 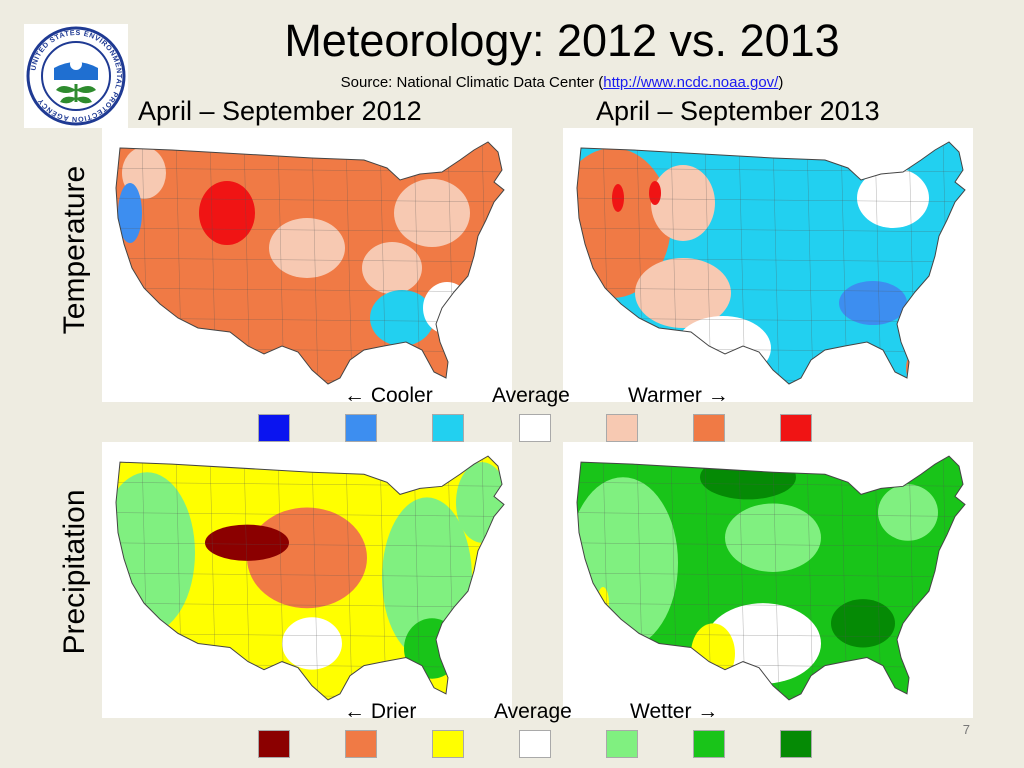 I want to click on column-heading-2012: April – September 2012, so click(x=280, y=111).